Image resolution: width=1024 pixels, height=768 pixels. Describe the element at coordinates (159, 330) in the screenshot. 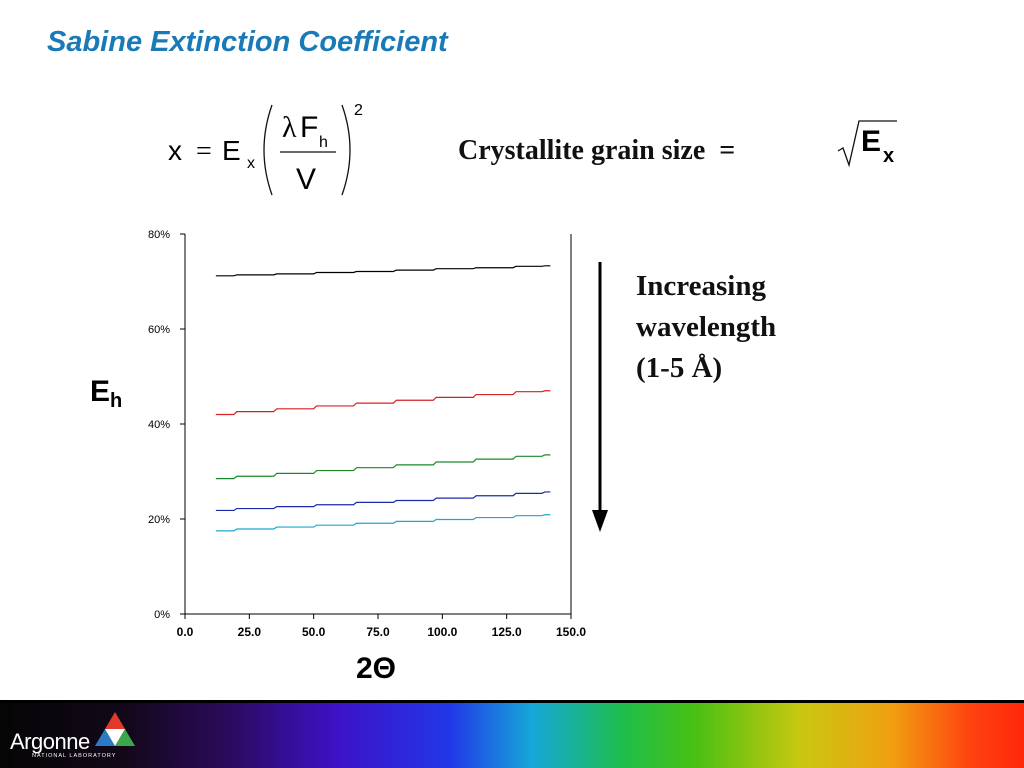

I see `y-tick-label: 60%` at that location.